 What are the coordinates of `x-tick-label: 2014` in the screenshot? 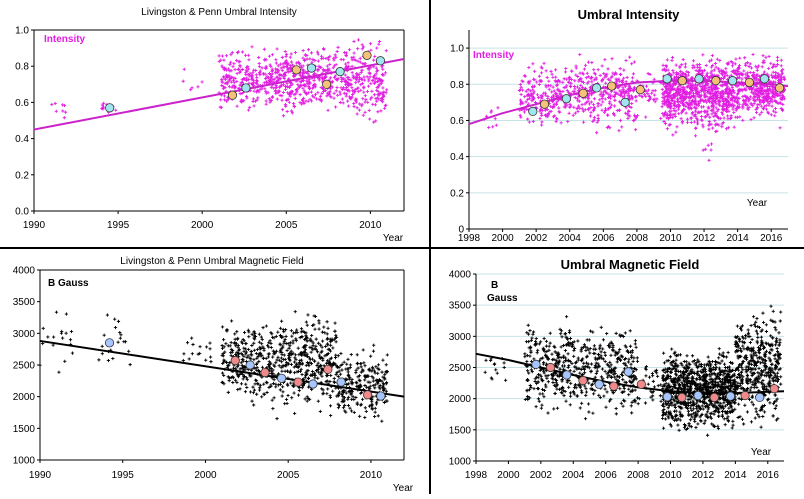 It's located at (738, 238).